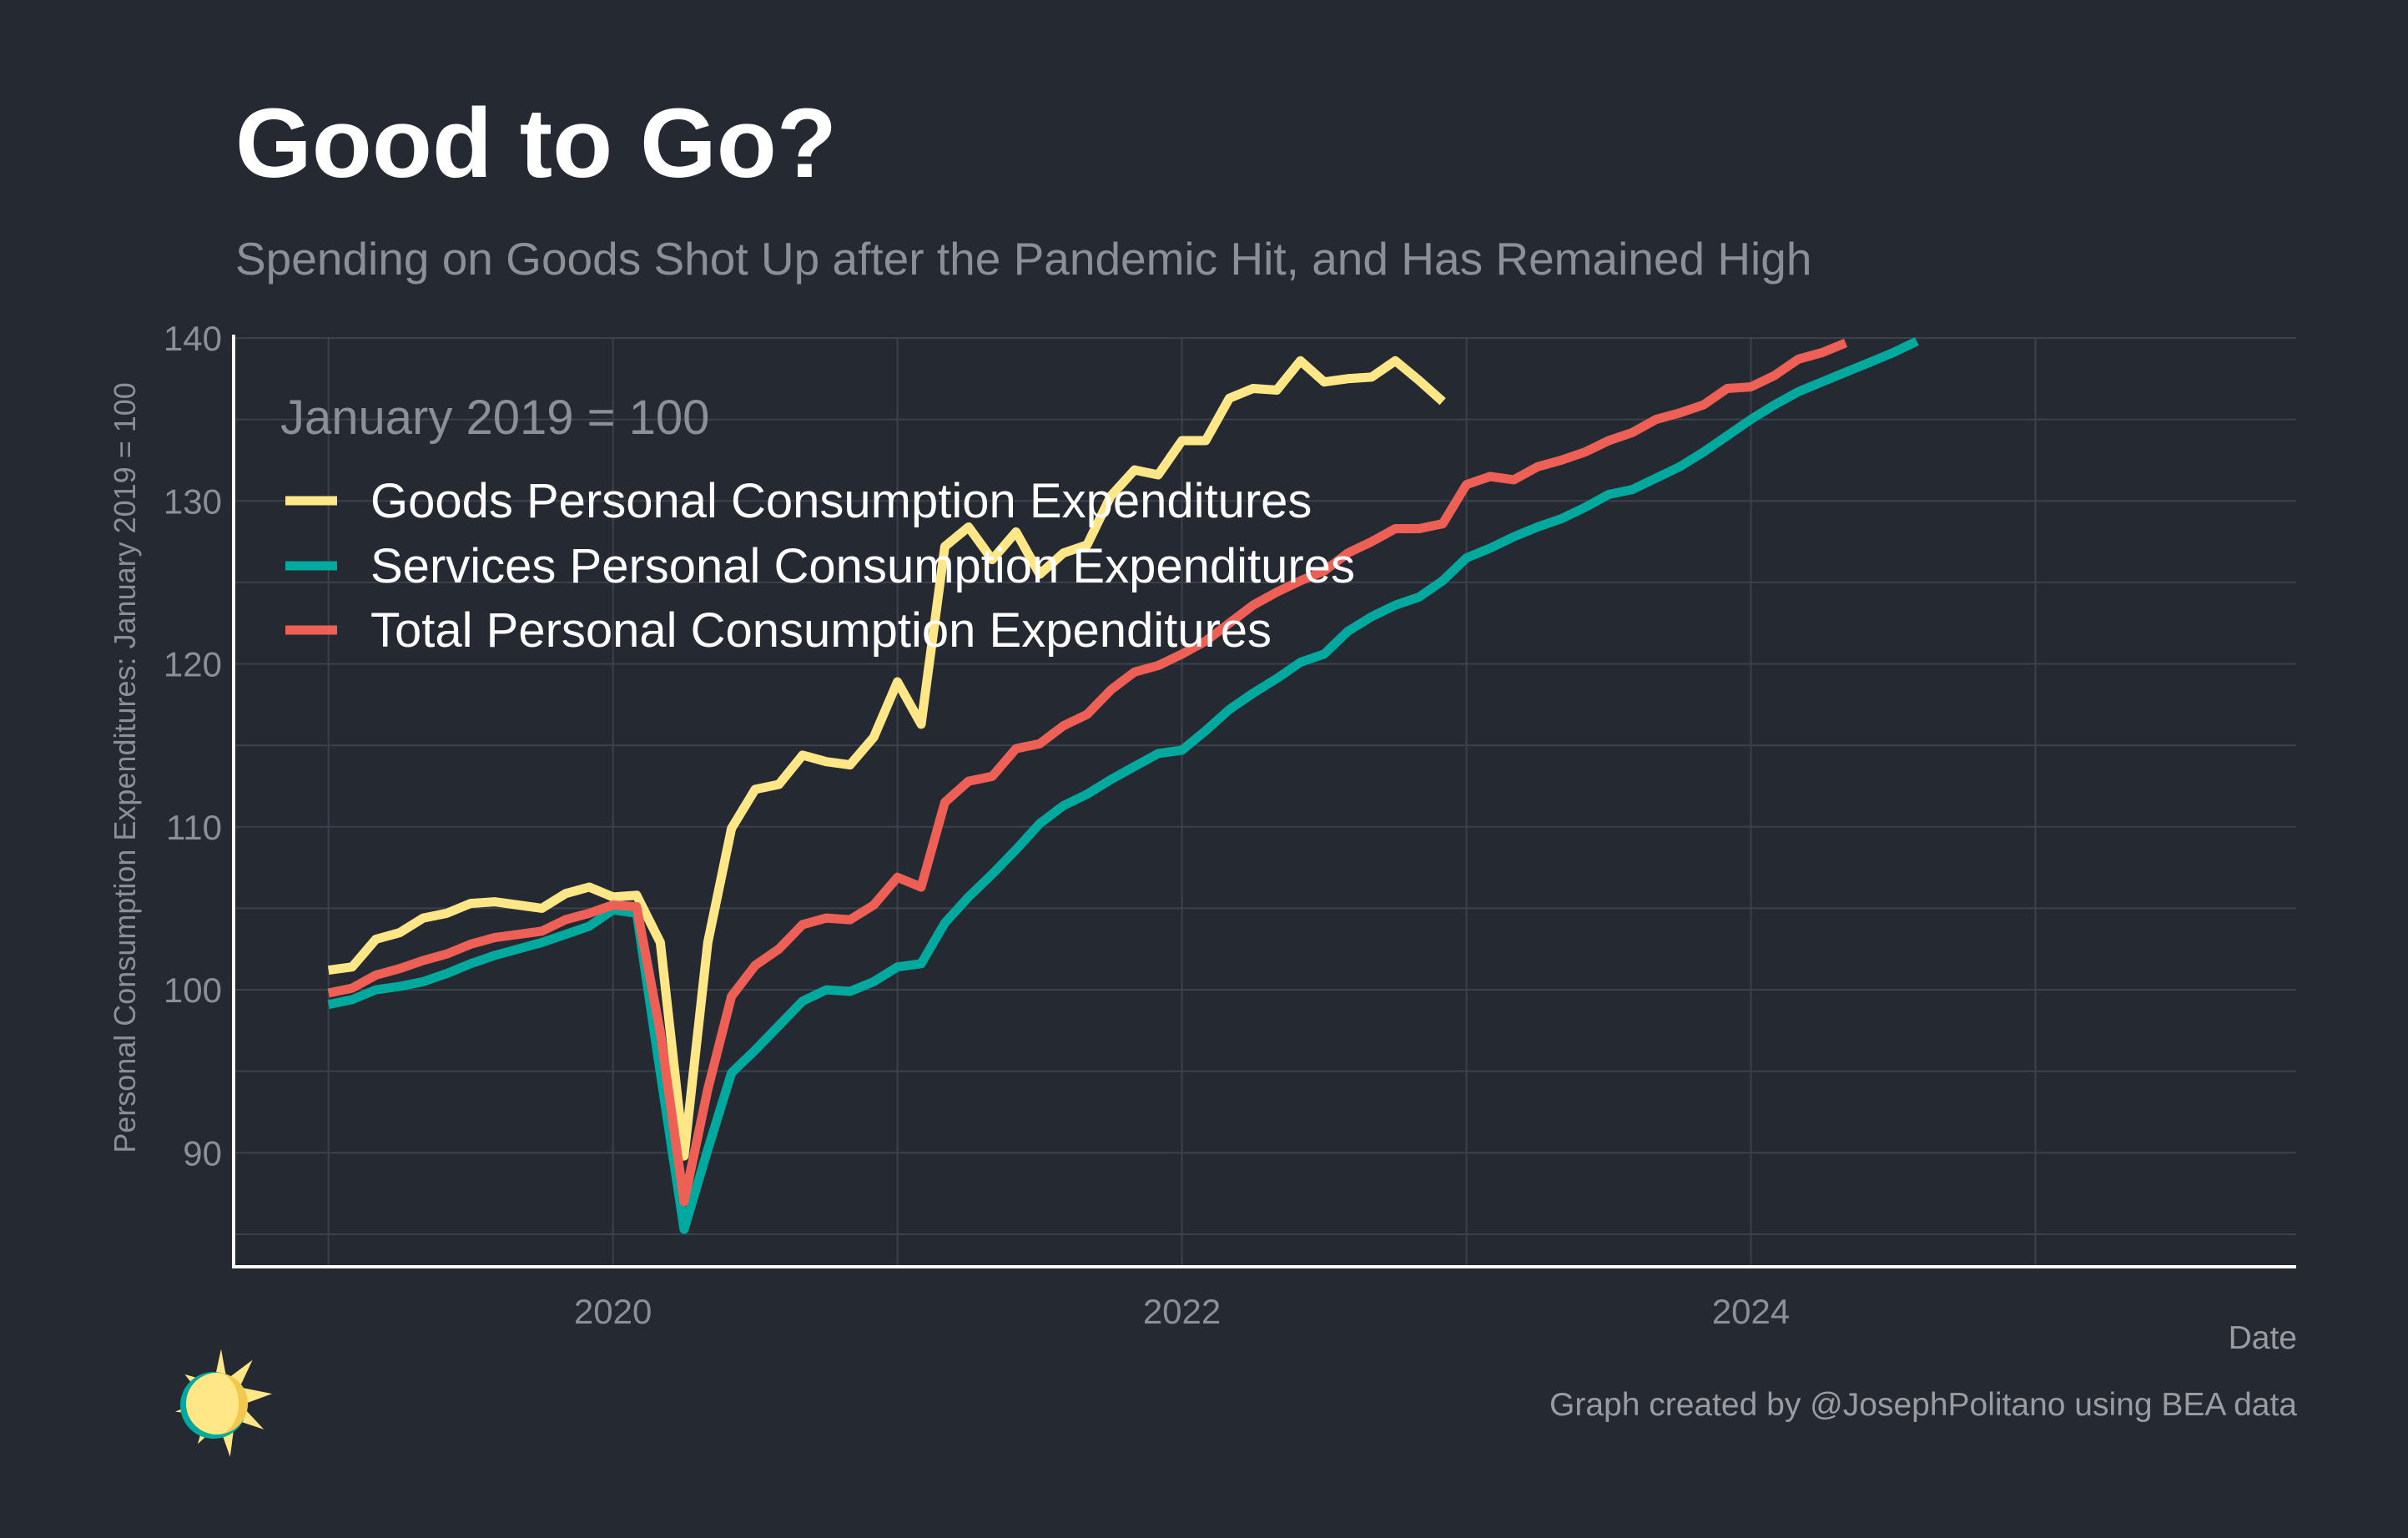 The height and width of the screenshot is (1538, 2408). What do you see at coordinates (223, 1403) in the screenshot?
I see `sun-icon` at bounding box center [223, 1403].